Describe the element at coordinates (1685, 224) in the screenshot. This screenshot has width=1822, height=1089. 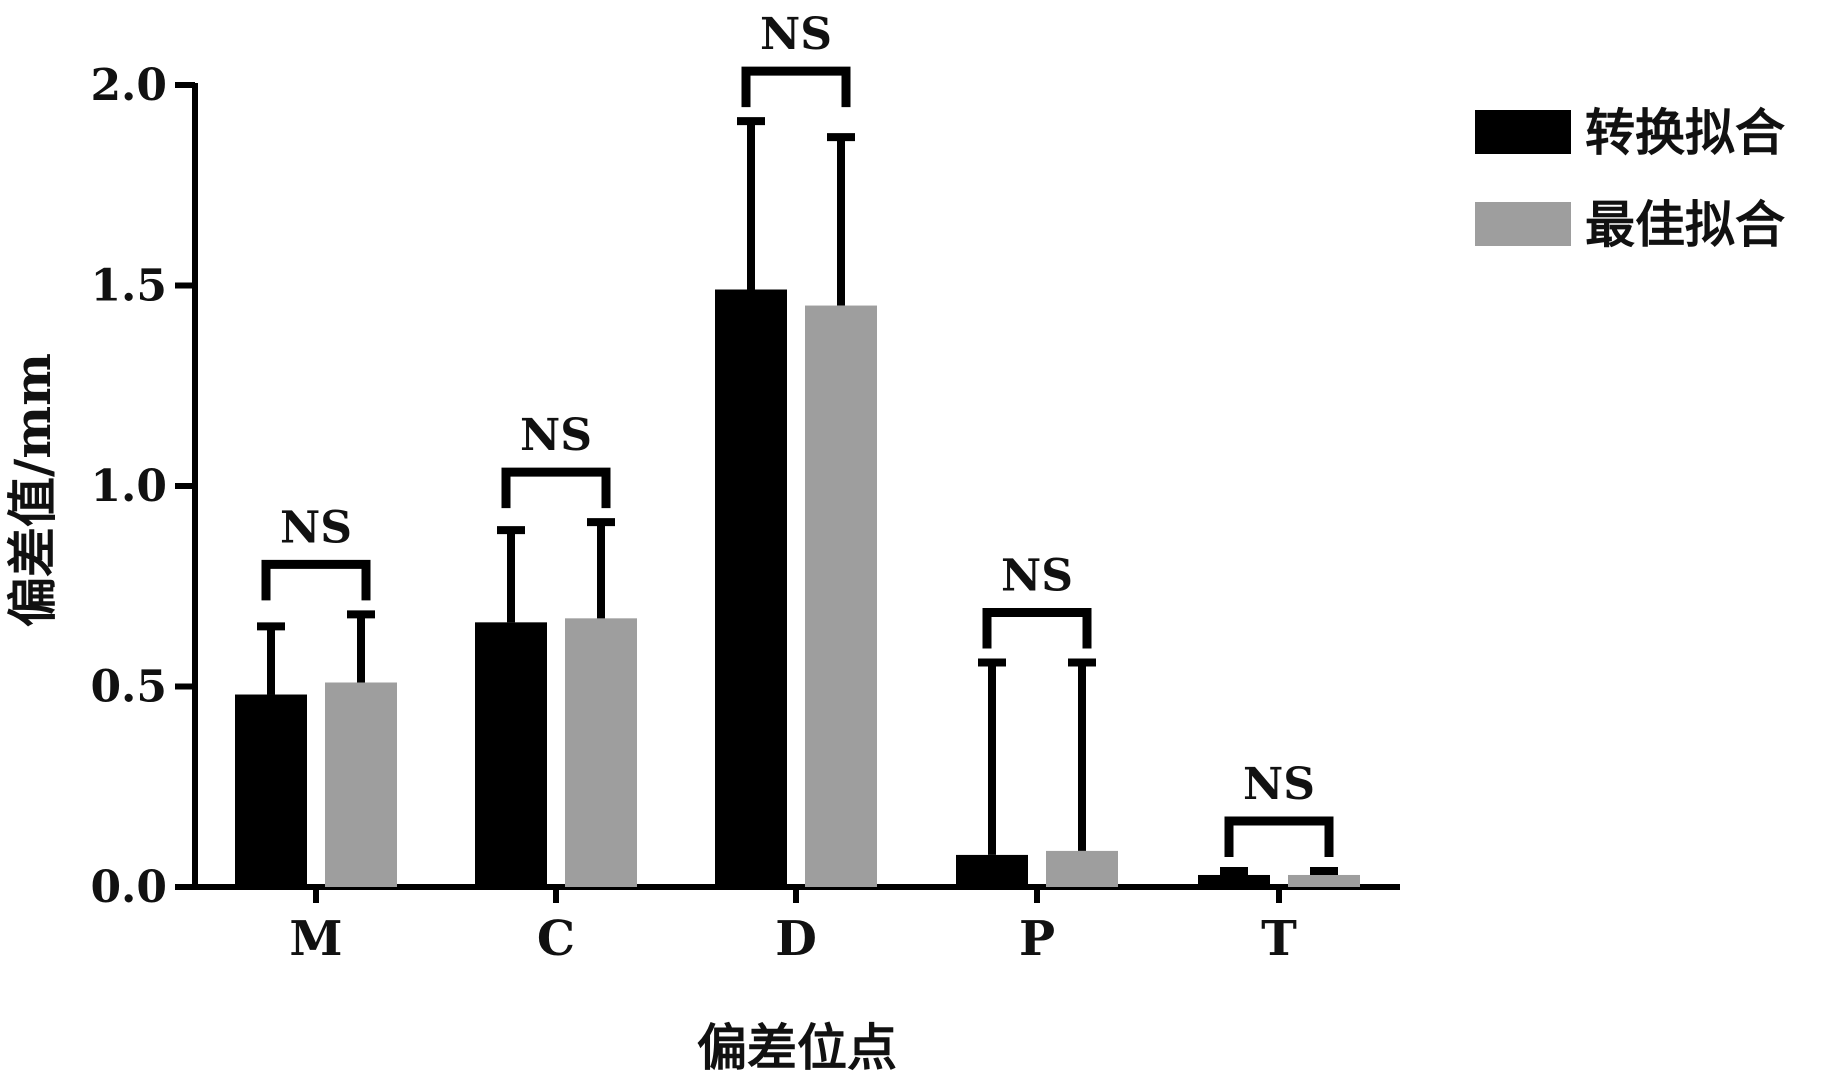
I see `legend-label-series-2: 最佳拟合` at that location.